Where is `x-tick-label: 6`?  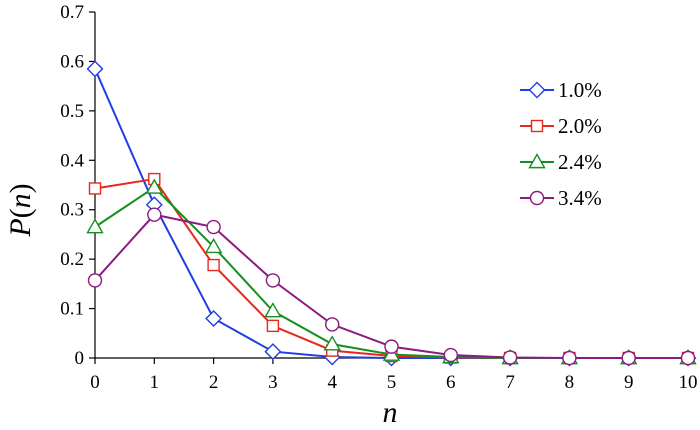 x-tick-label: 6 is located at coordinates (451, 382).